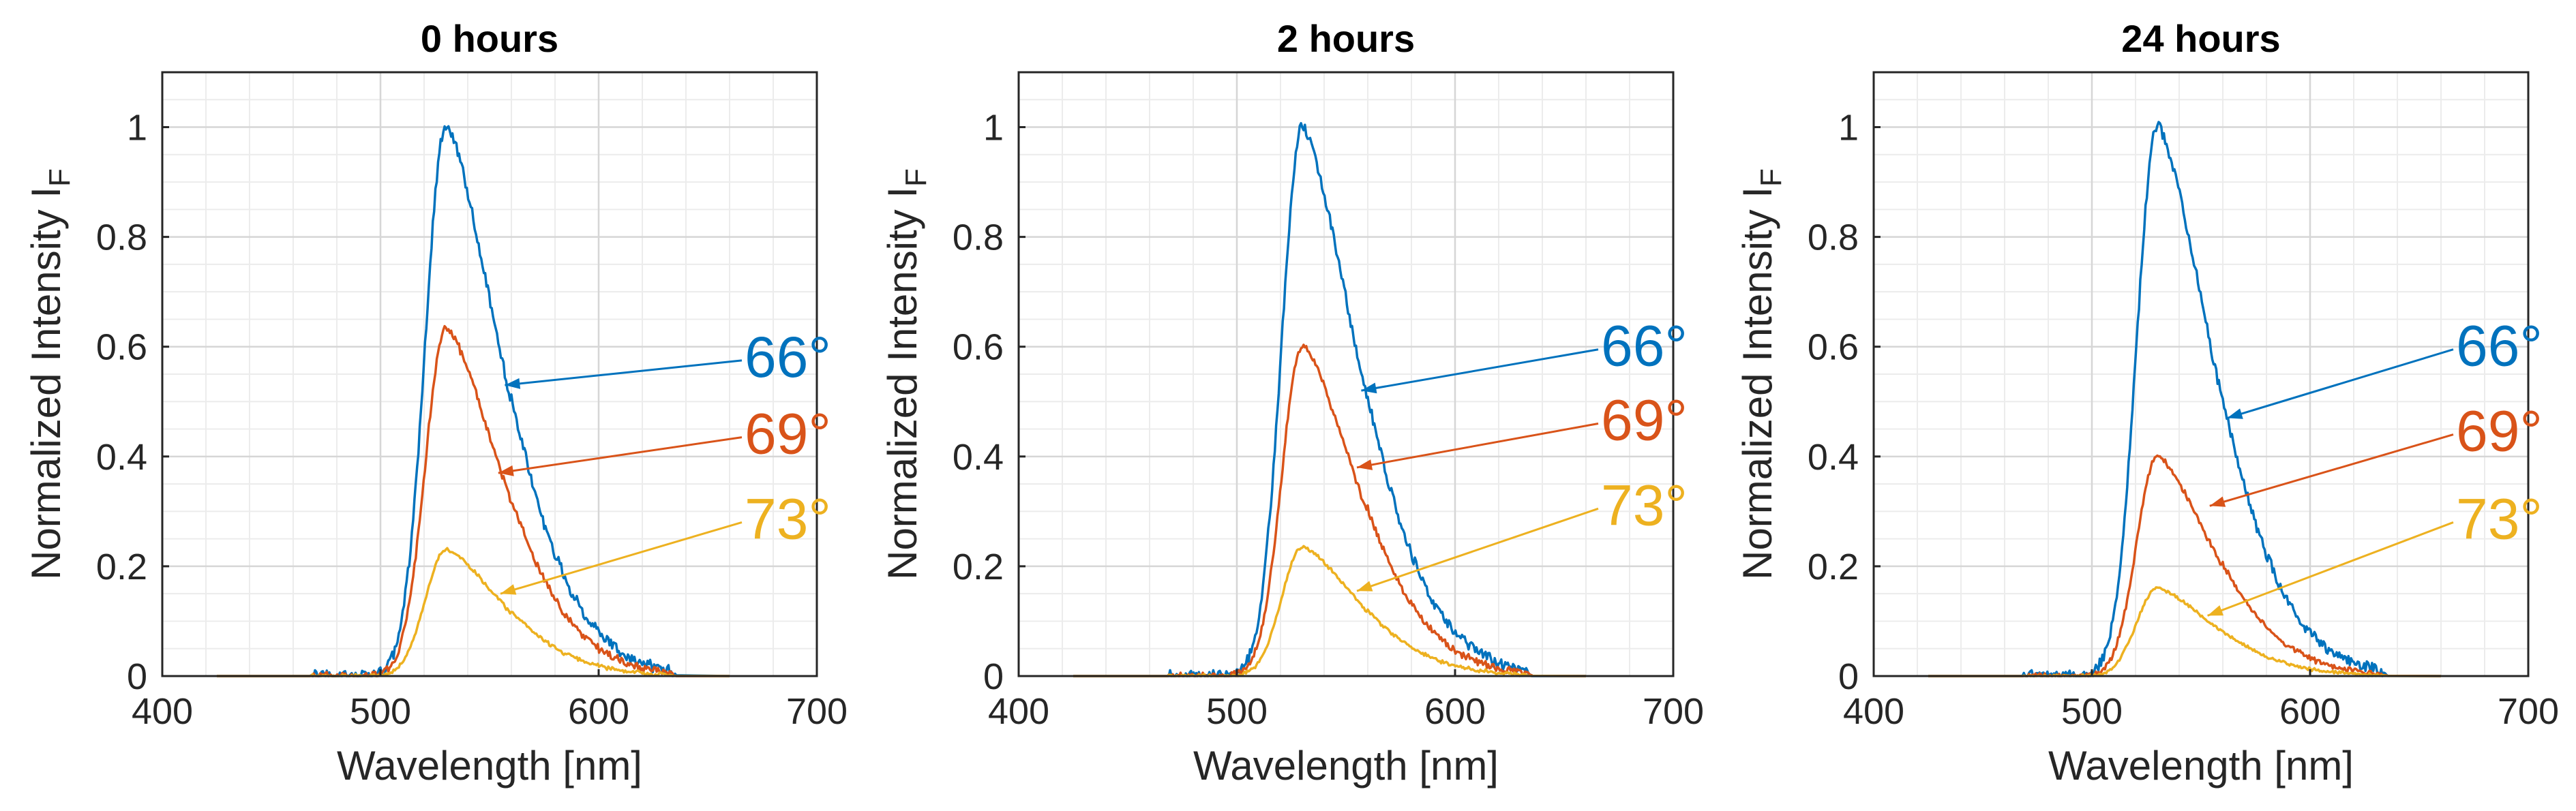 Image resolution: width=2576 pixels, height=811 pixels. Describe the element at coordinates (2185, 565) in the screenshot. I see `series-line-69deg` at that location.